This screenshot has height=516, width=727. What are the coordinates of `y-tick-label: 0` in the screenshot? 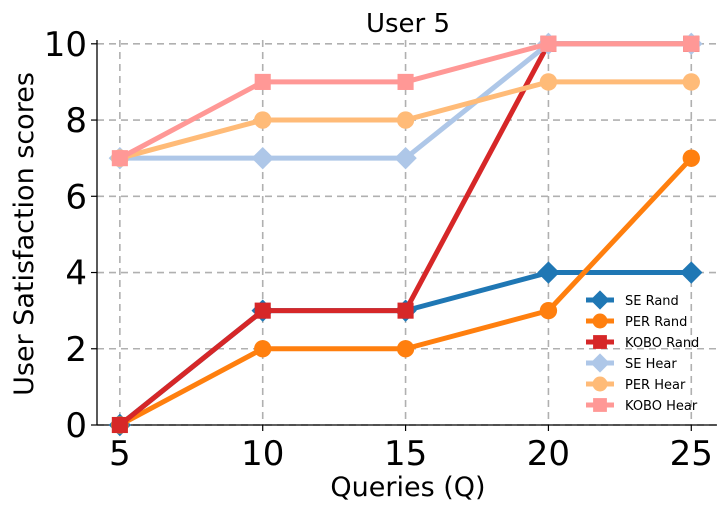 It's located at (76, 426).